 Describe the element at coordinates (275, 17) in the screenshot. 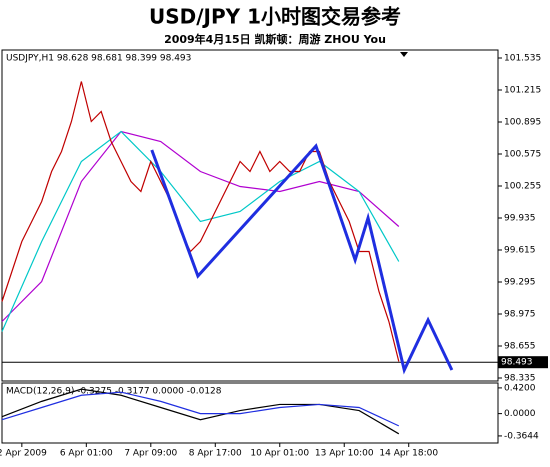

I see `chart-title: USD/JPY 1小时图交易参考` at that location.